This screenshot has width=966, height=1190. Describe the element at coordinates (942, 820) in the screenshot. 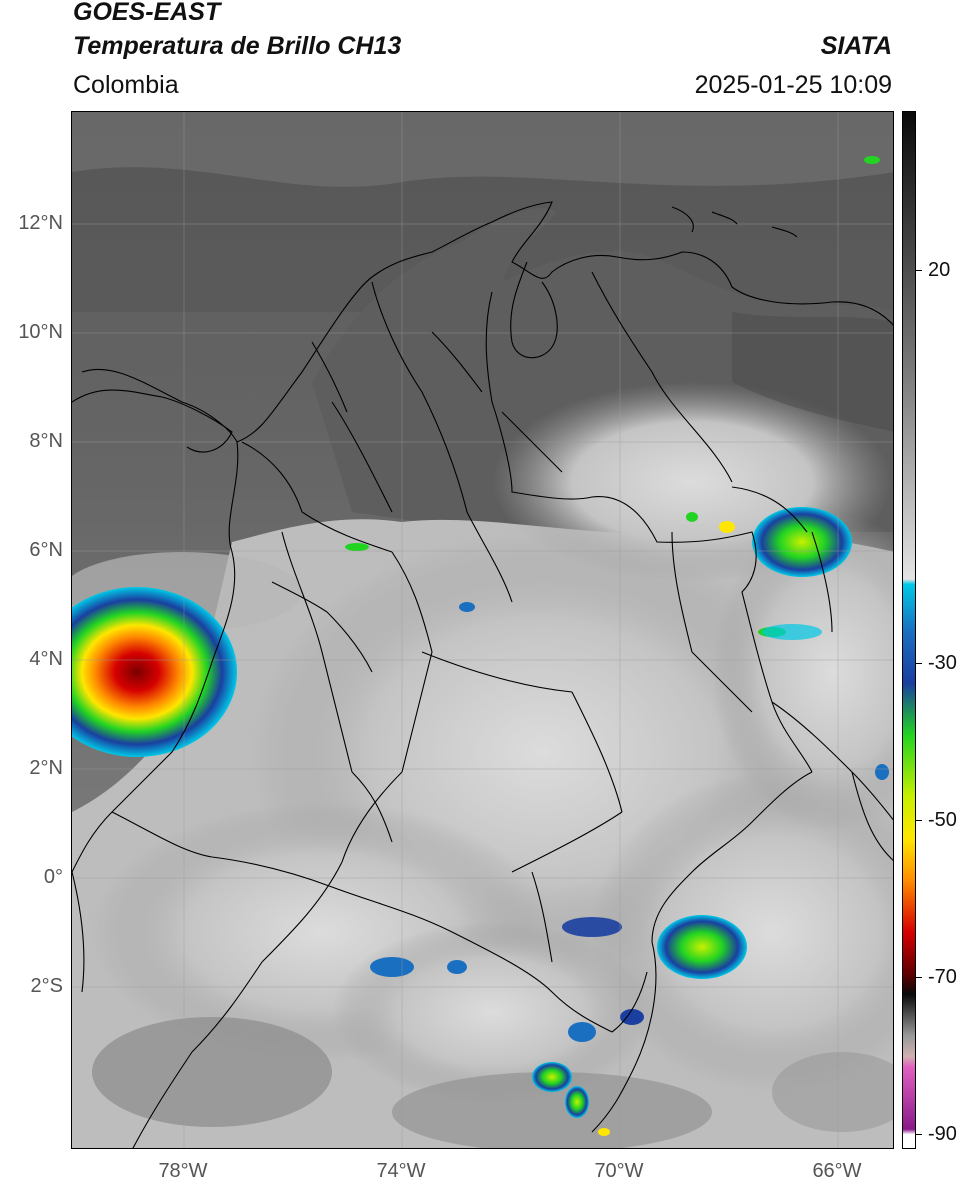

I see `colorbar-label: -50` at that location.